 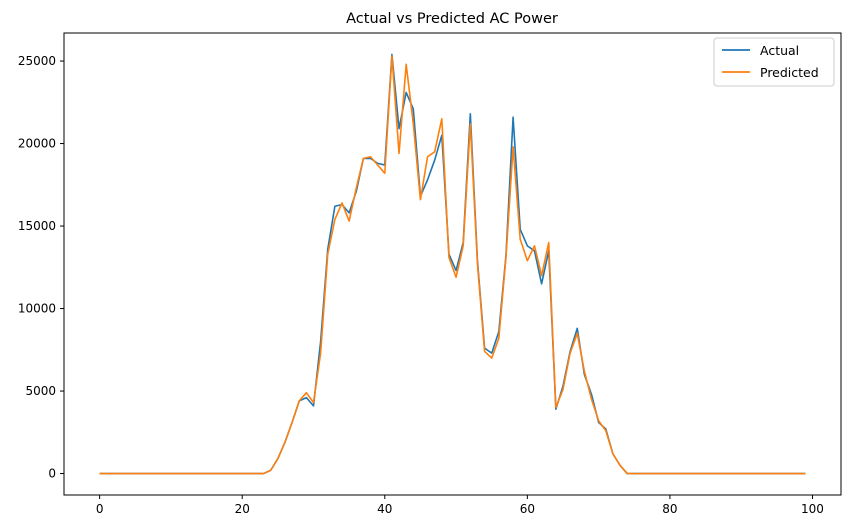 What do you see at coordinates (384, 509) in the screenshot?
I see `x-tick-label: 40` at bounding box center [384, 509].